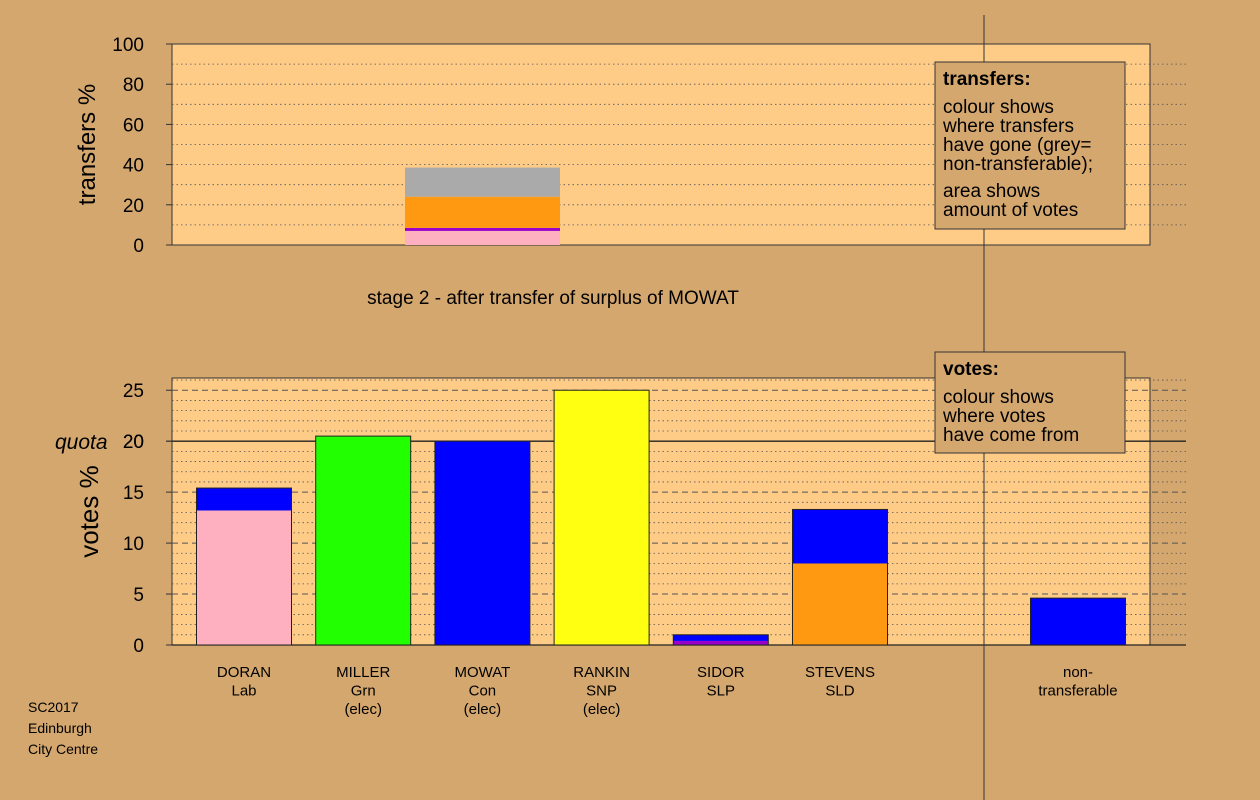 This screenshot has height=800, width=1260. I want to click on bar-non, so click(1078, 621).